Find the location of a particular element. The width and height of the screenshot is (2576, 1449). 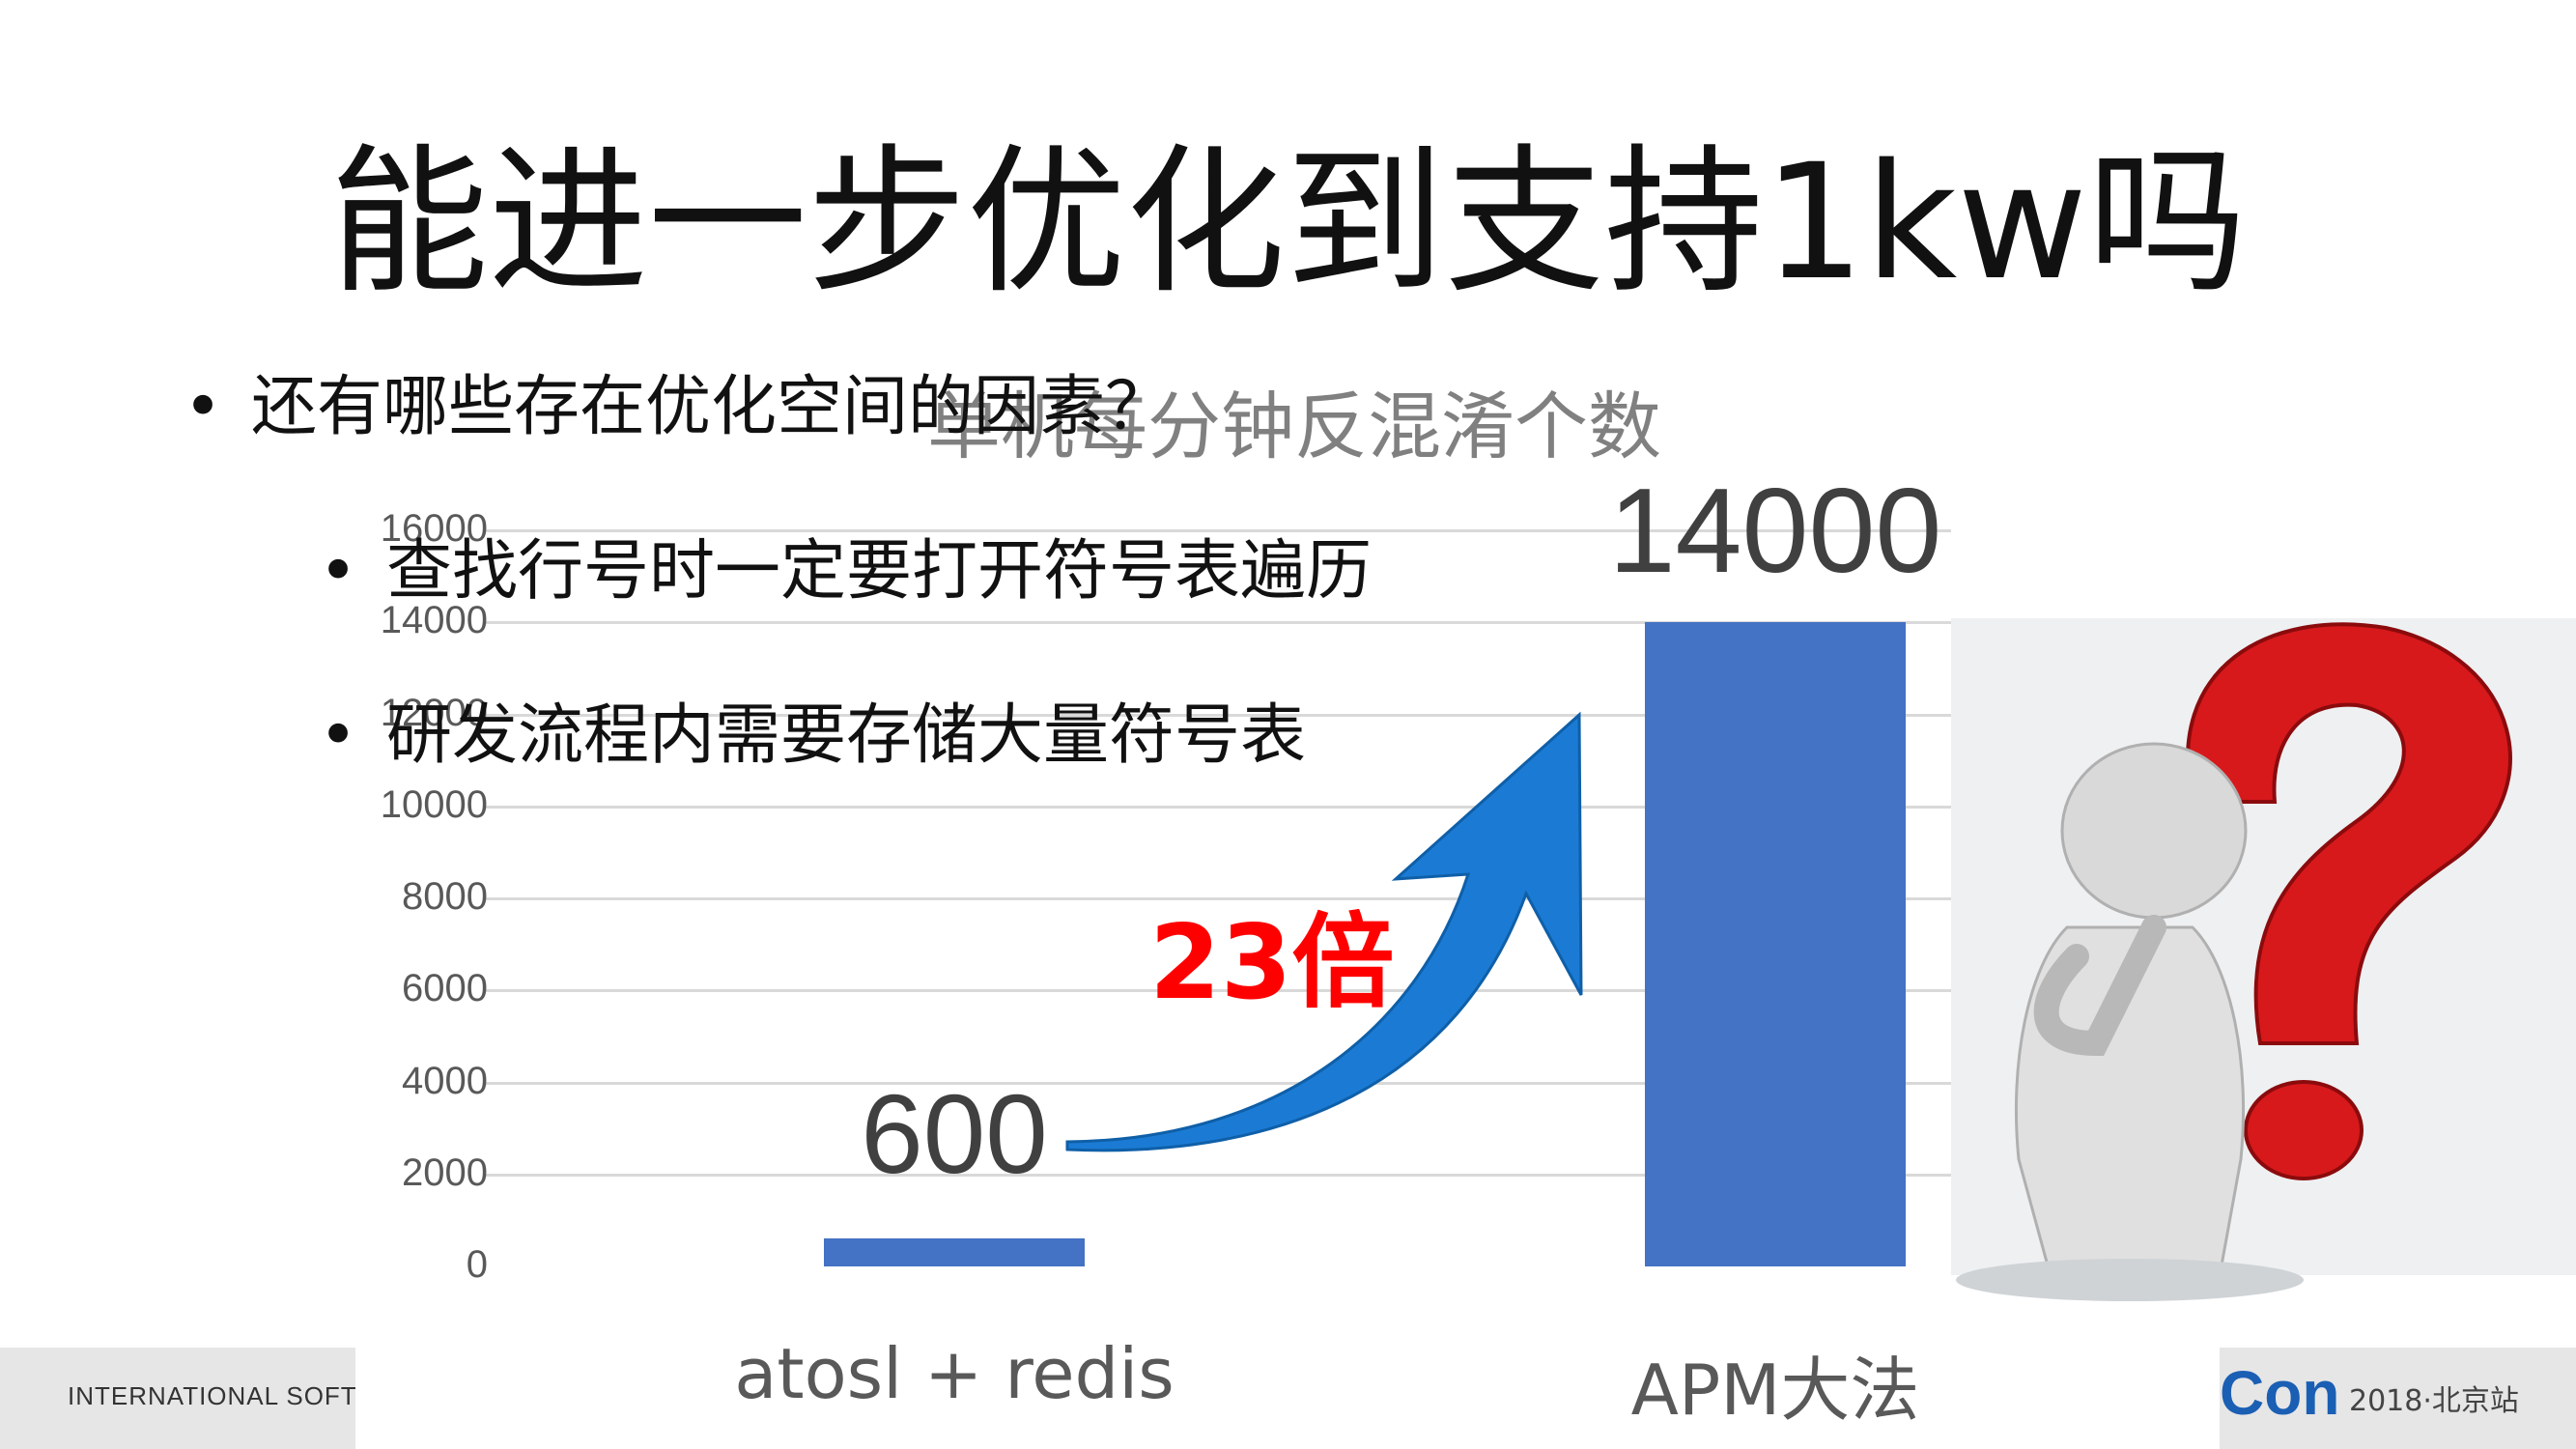

chart-title: 单机每分钟反混淆个数 is located at coordinates (1294, 426).